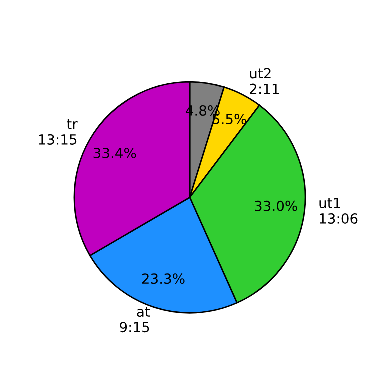 The height and width of the screenshot is (380, 380). What do you see at coordinates (265, 81) in the screenshot?
I see `slice-label: ut2 2:11` at bounding box center [265, 81].